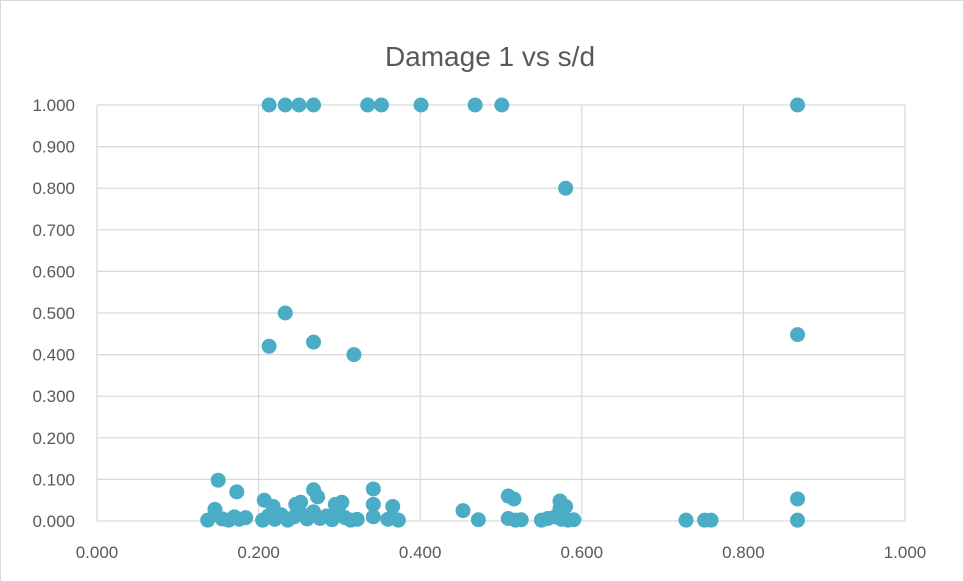  What do you see at coordinates (743, 552) in the screenshot?
I see `x-tick-label: 0.800` at bounding box center [743, 552].